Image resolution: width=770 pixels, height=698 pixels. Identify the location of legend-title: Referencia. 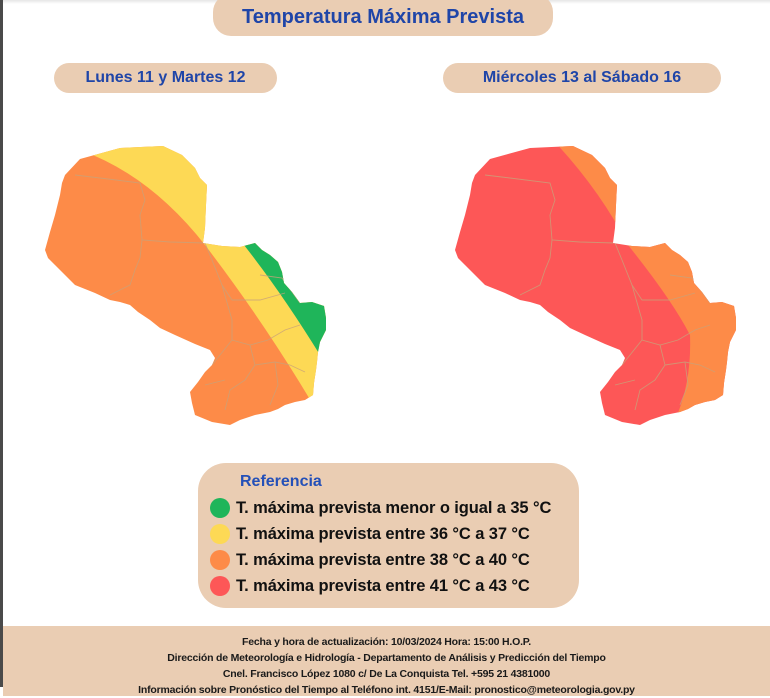
(281, 481).